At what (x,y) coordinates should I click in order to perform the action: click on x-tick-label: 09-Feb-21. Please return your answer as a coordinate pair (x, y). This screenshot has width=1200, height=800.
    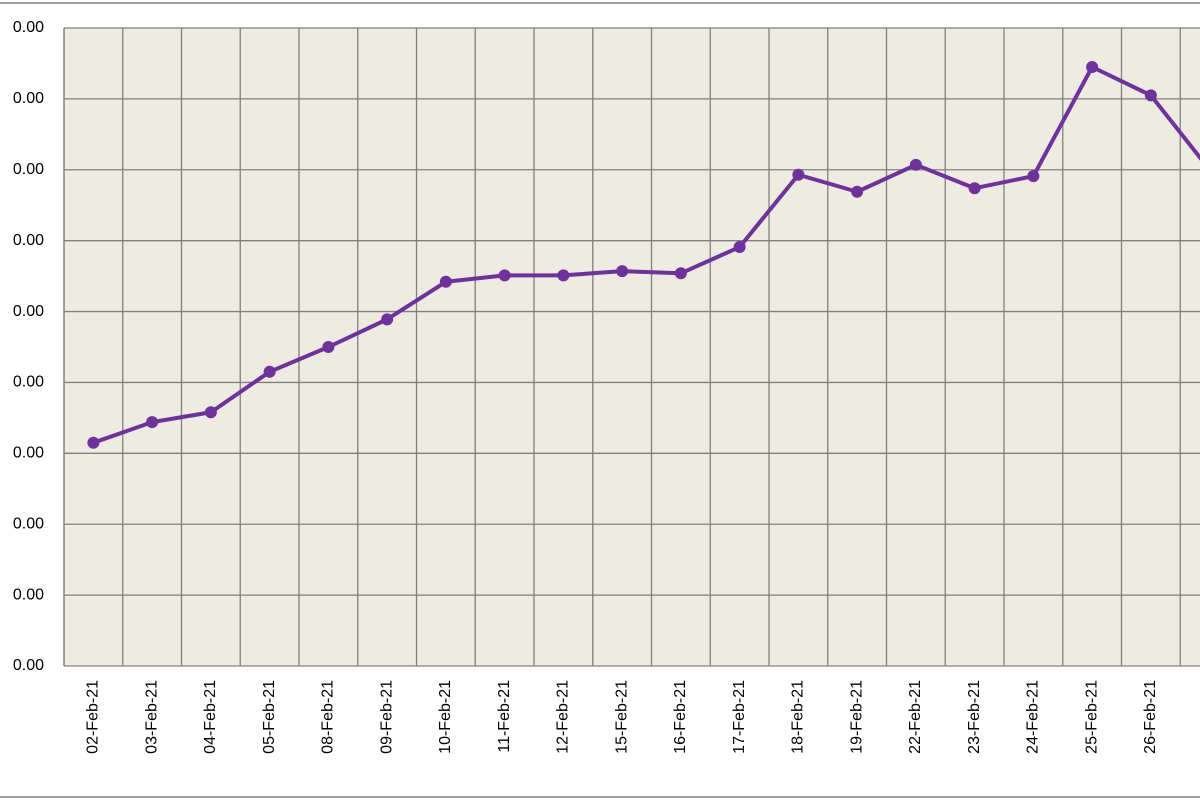
    Looking at the image, I should click on (386, 717).